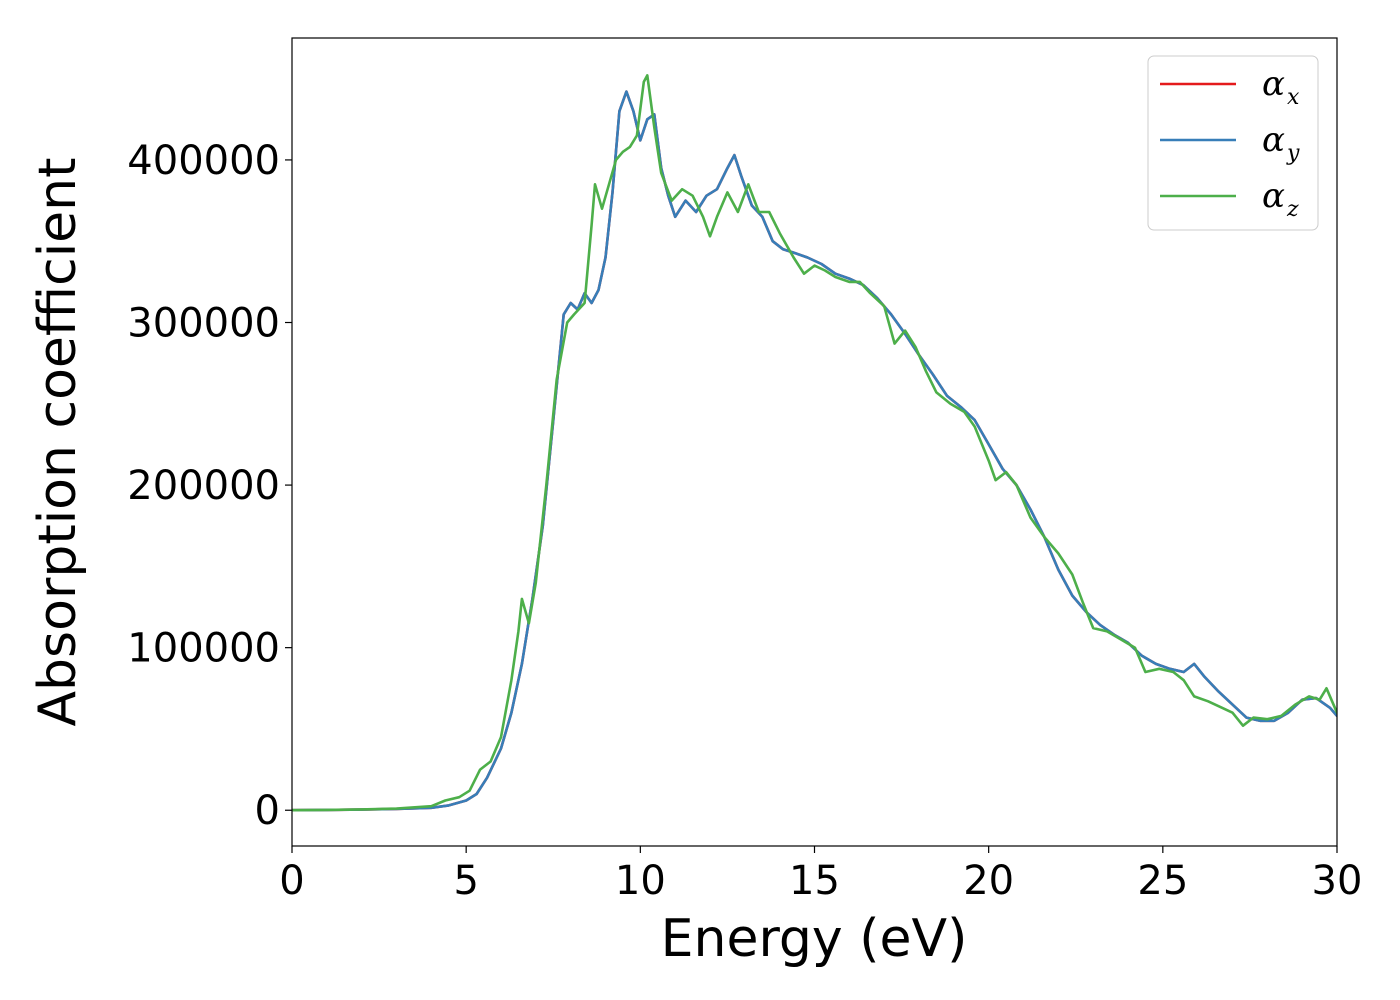  Describe the element at coordinates (1292, 209) in the screenshot. I see `legend-label-subscript: z` at that location.